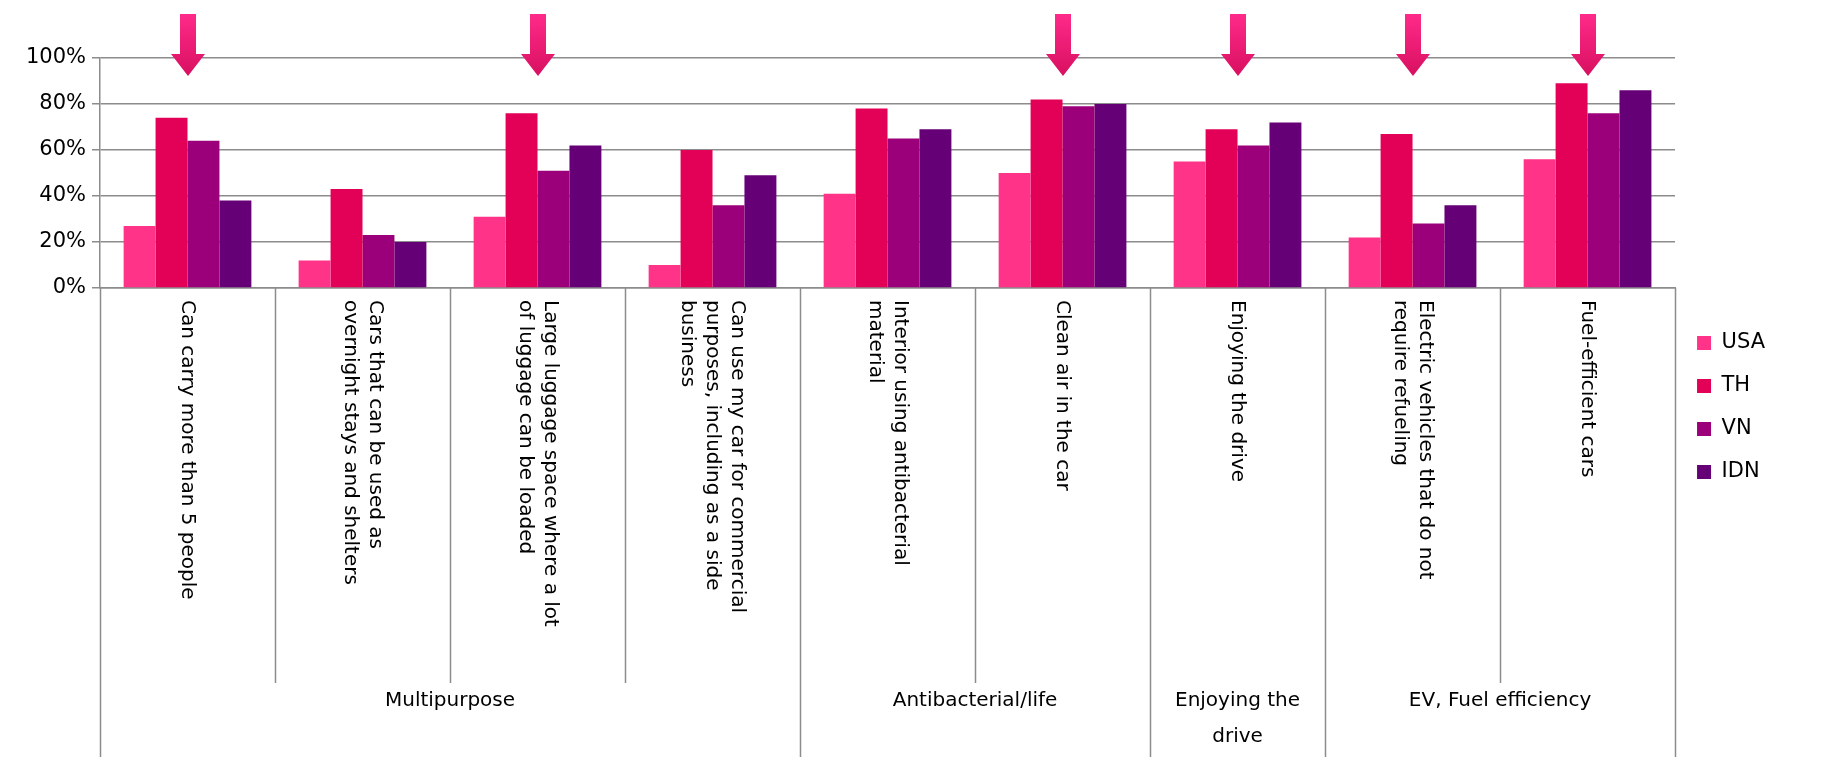  Describe the element at coordinates (69, 286) in the screenshot. I see `y-tick-label: 0%` at that location.